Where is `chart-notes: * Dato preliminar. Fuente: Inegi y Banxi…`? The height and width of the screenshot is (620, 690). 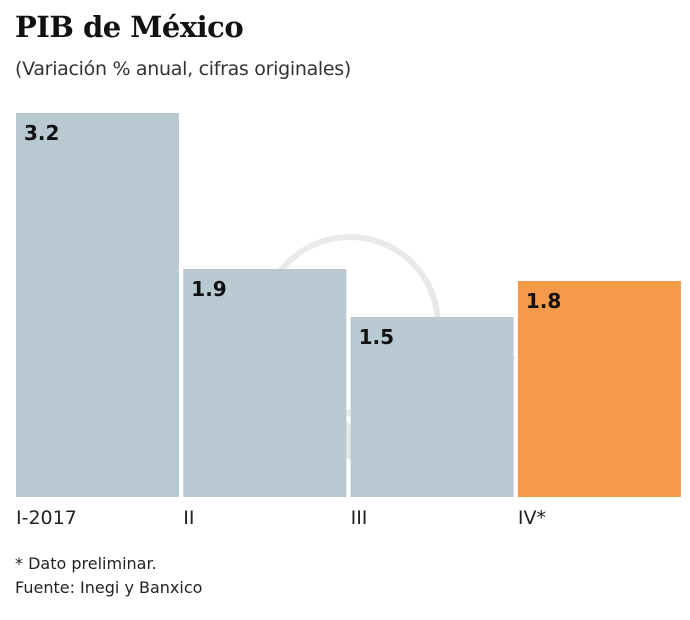 chart-notes: * Dato preliminar. Fuente: Inegi y Banxi… is located at coordinates (108, 576).